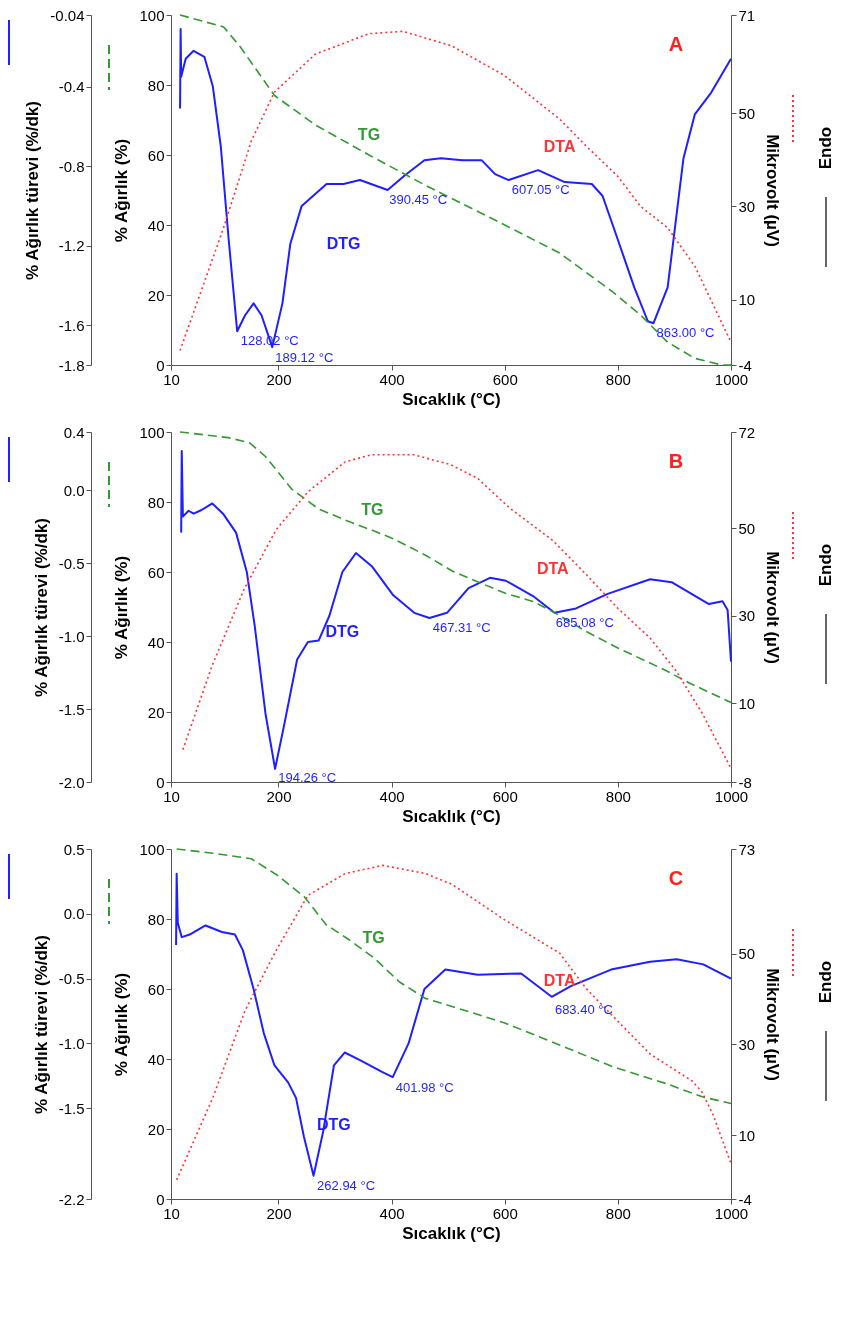 Image resolution: width=867 pixels, height=1327 pixels. What do you see at coordinates (747, 15) in the screenshot?
I see `y2-tick-label: 71` at bounding box center [747, 15].